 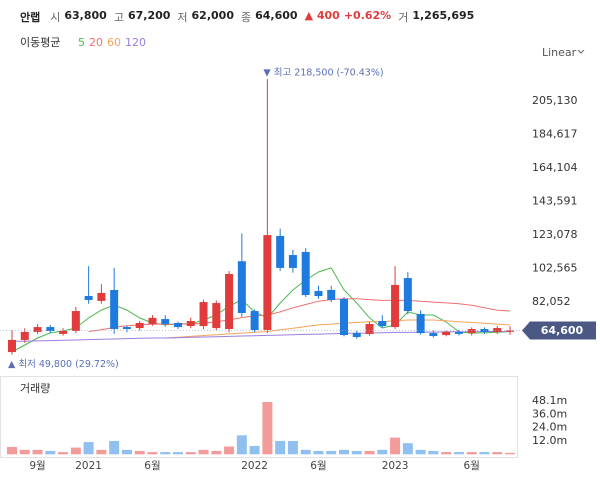 What do you see at coordinates (40, 42) in the screenshot?
I see `ma-label: 이동평균` at bounding box center [40, 42].